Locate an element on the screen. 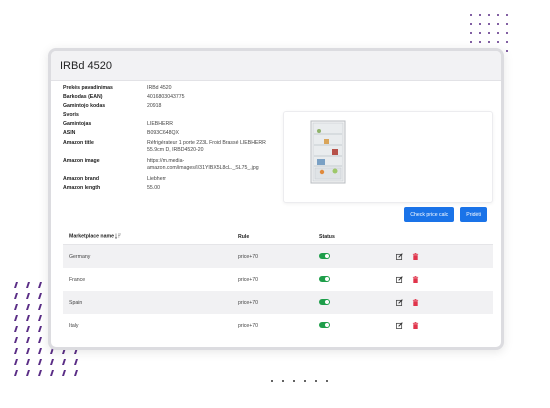  sort-icon is located at coordinates (118, 236).